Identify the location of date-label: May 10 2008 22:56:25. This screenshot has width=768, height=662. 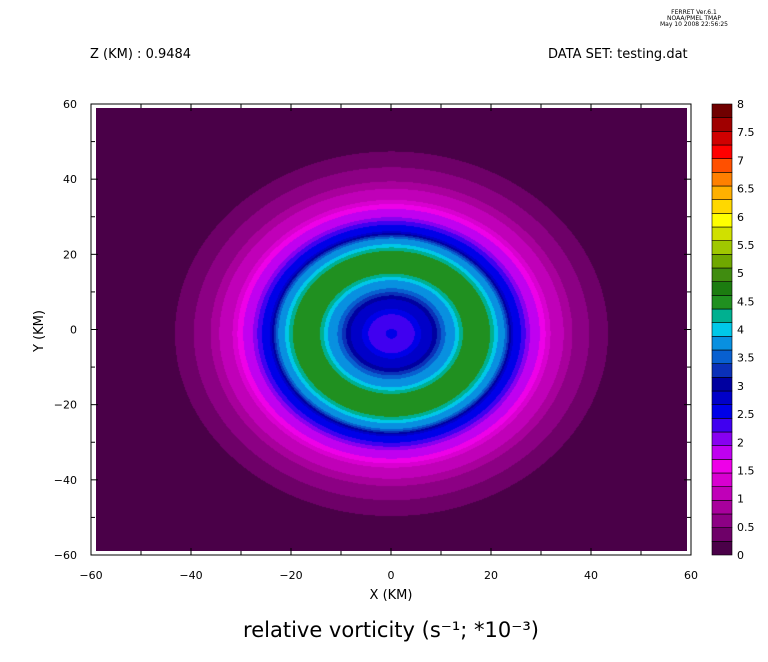
(694, 24).